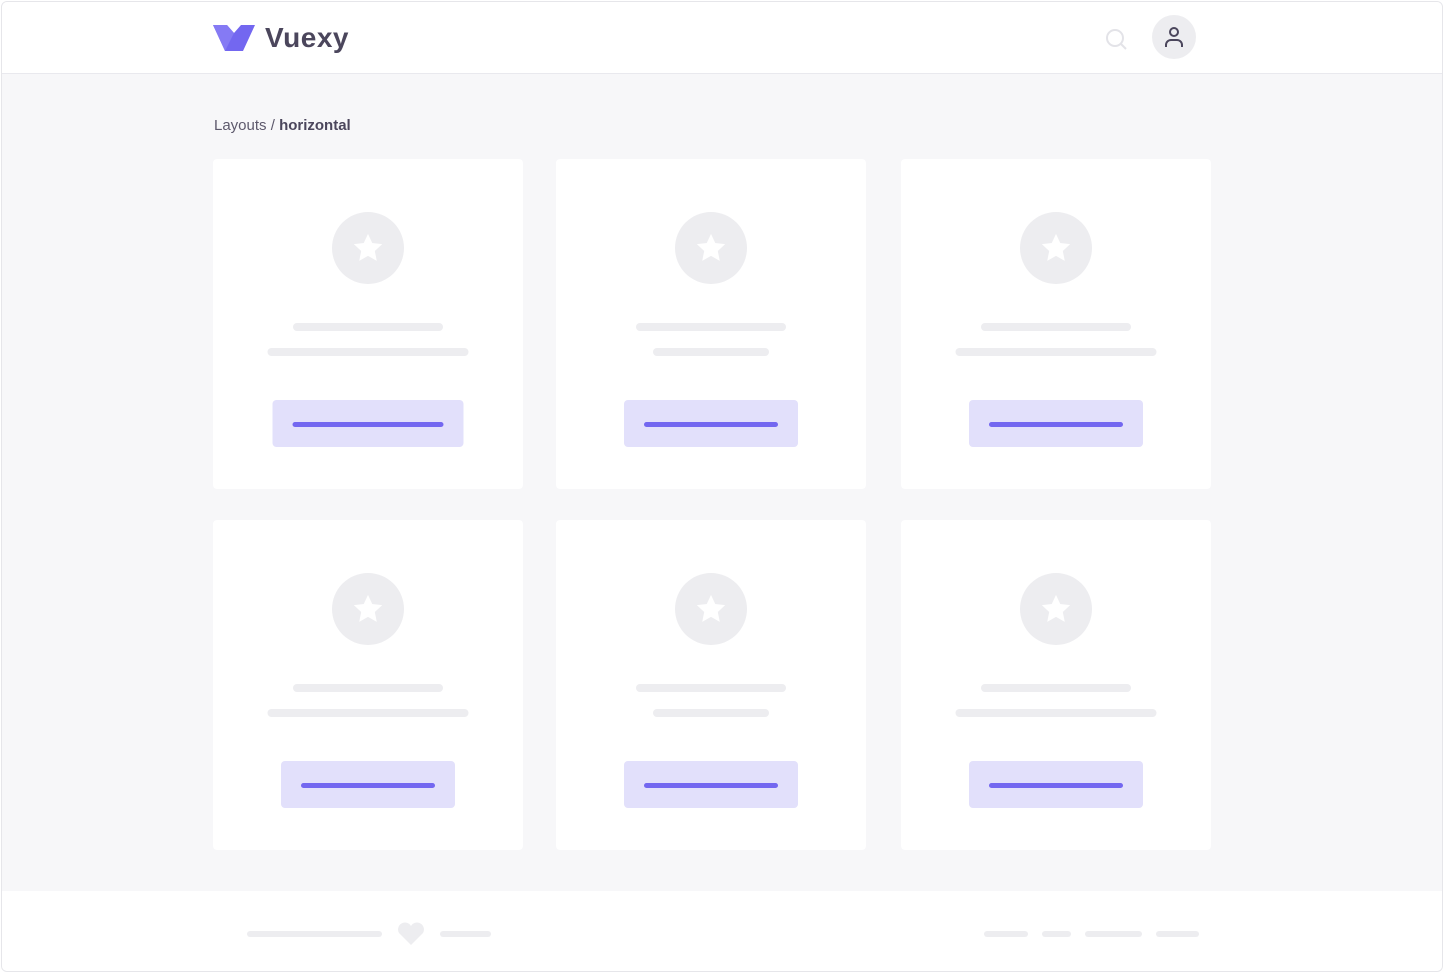 The image size is (1444, 973). What do you see at coordinates (234, 38) in the screenshot?
I see `vuexy-logo-icon` at bounding box center [234, 38].